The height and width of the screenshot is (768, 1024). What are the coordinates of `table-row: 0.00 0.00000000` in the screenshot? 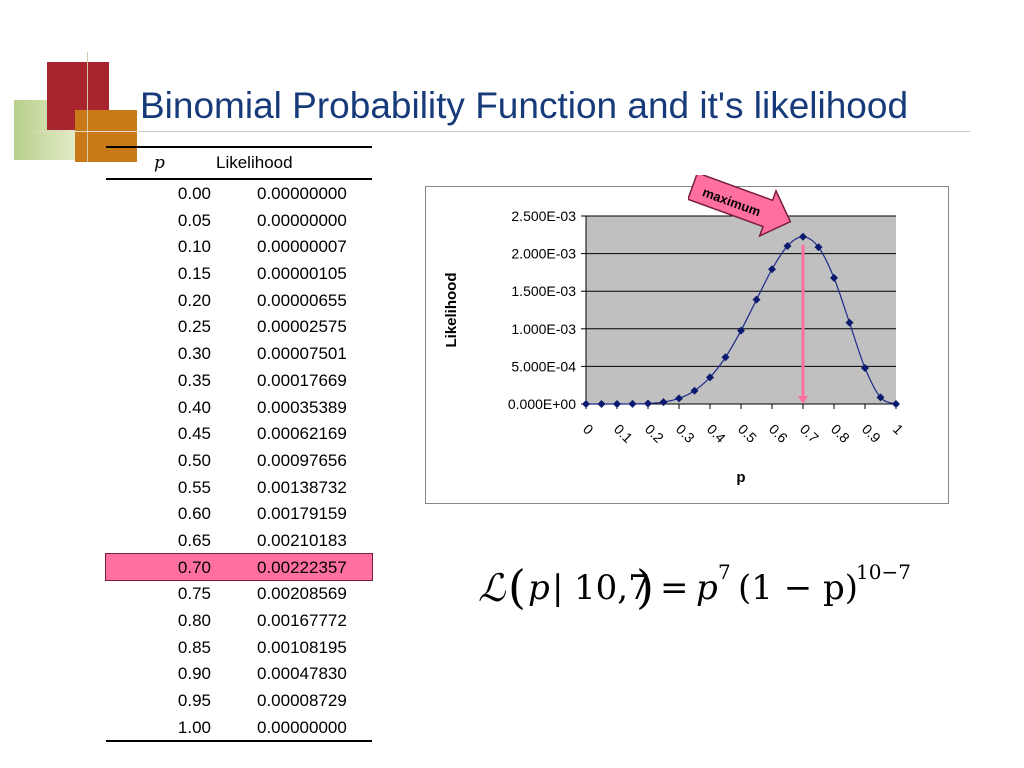 It's located at (239, 193).